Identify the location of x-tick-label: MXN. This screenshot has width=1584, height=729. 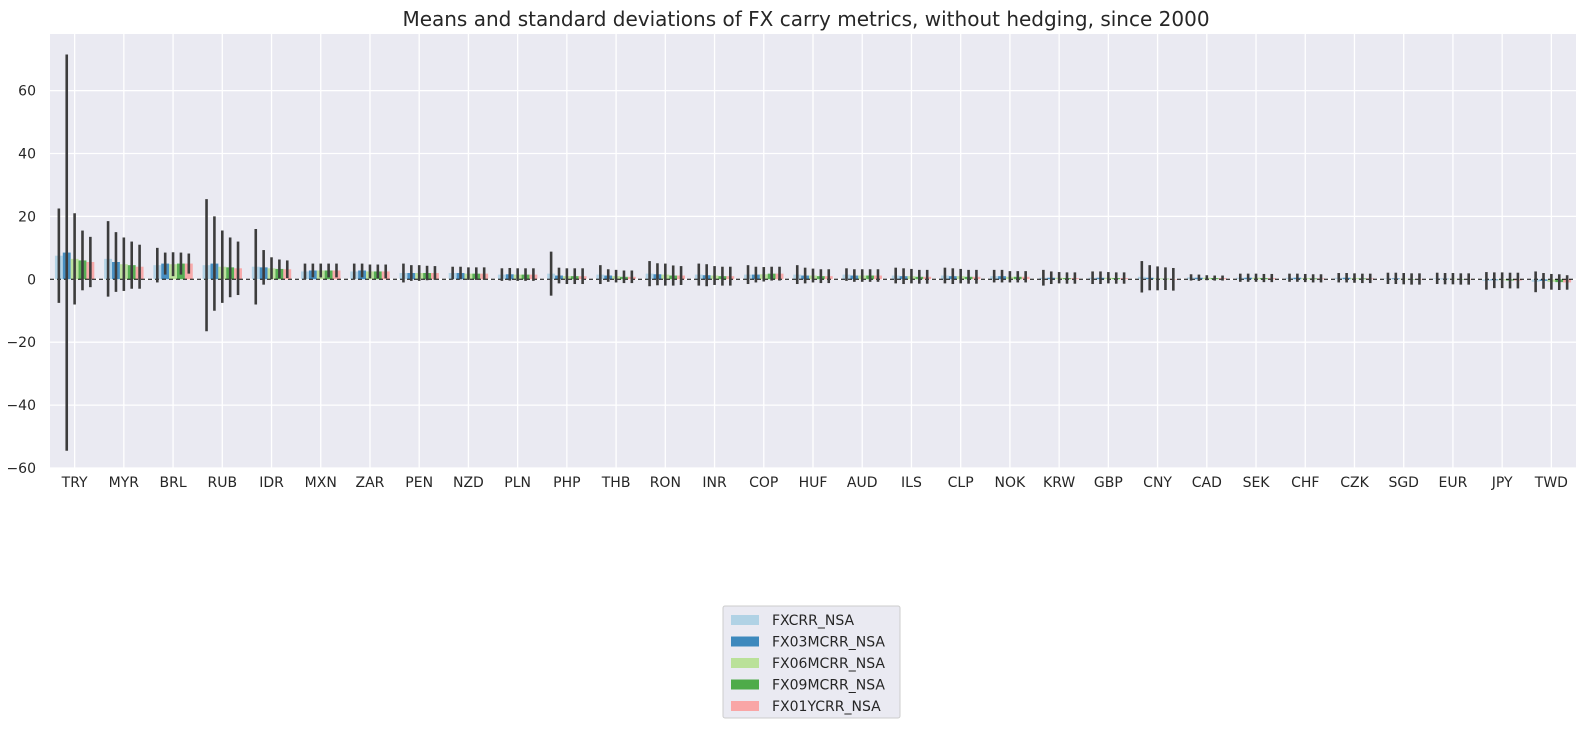
(321, 483).